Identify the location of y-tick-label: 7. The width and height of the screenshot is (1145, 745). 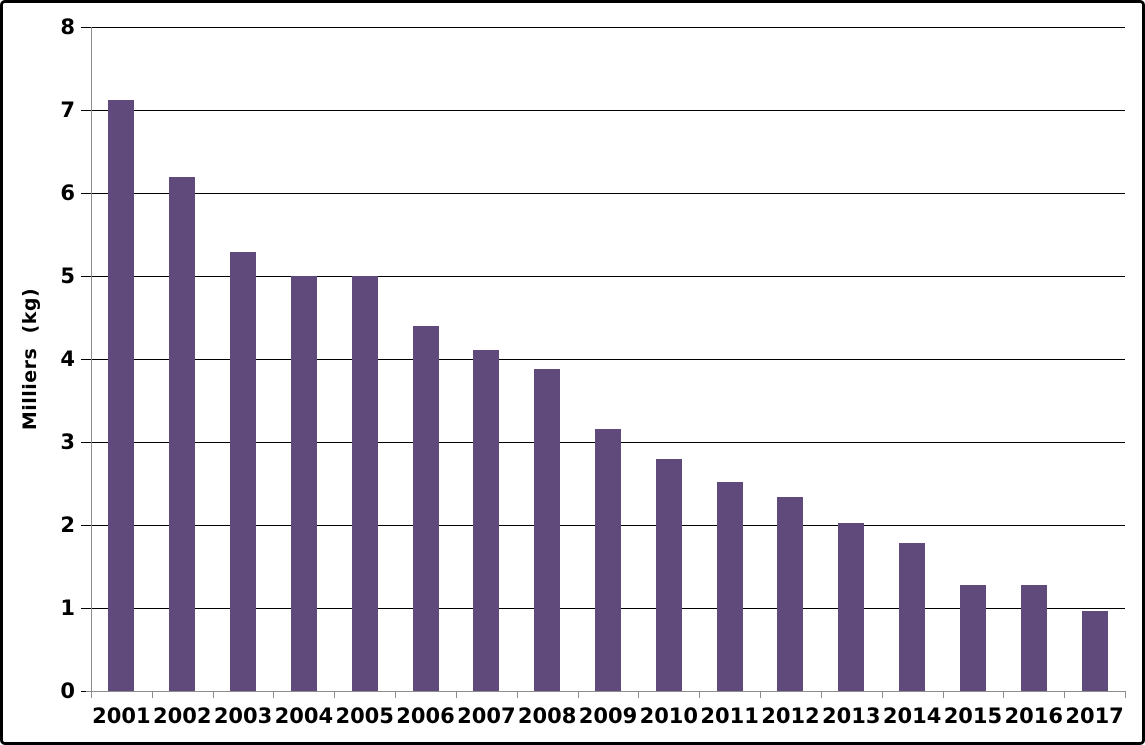
(67, 110).